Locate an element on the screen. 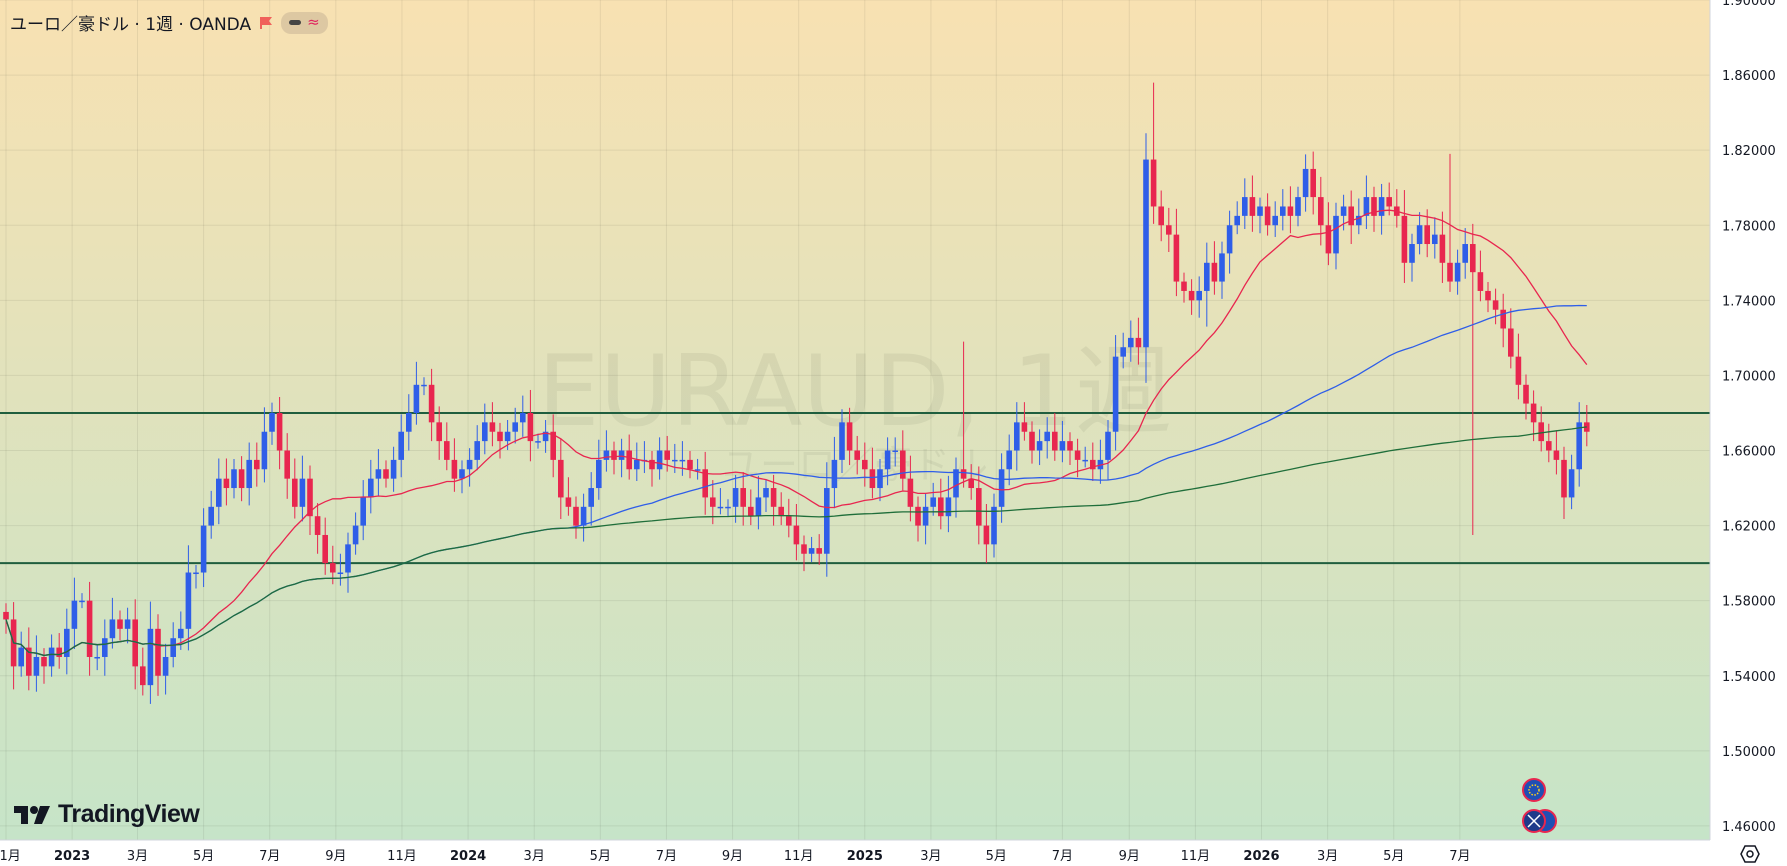  indicator-toggle: ≈ is located at coordinates (304, 22).